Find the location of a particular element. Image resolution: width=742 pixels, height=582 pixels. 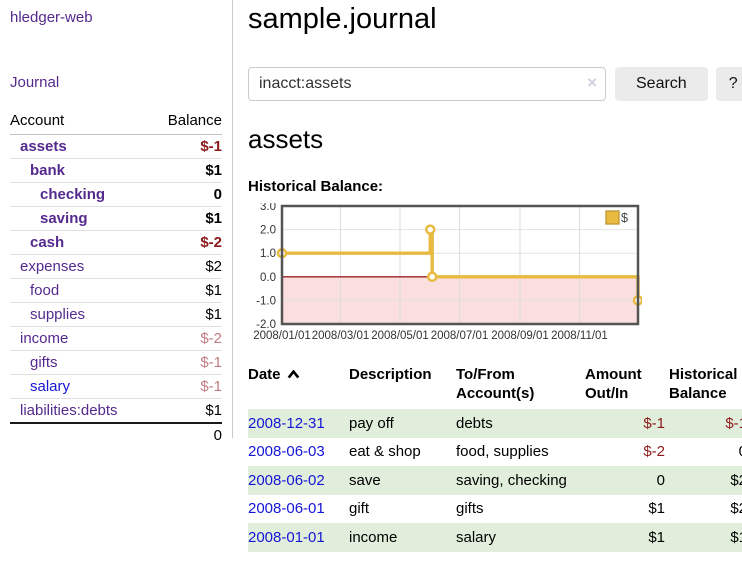

account-row: supplies $1 is located at coordinates (116, 314).